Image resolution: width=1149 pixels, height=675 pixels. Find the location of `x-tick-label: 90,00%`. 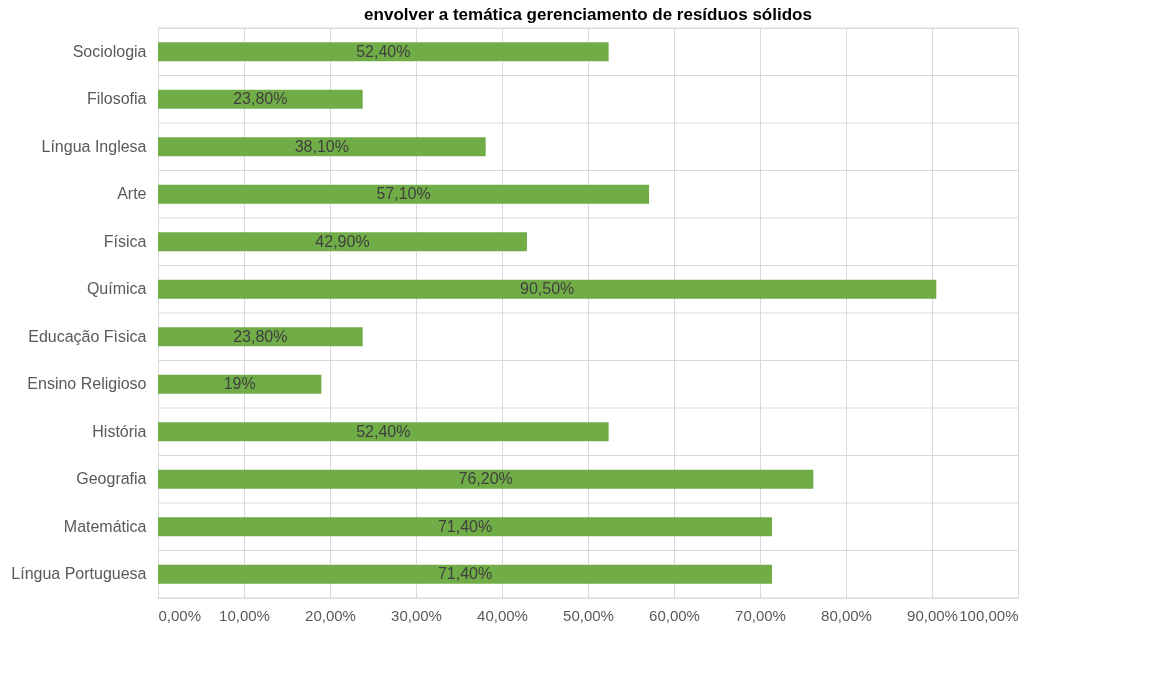

x-tick-label: 90,00% is located at coordinates (932, 615).